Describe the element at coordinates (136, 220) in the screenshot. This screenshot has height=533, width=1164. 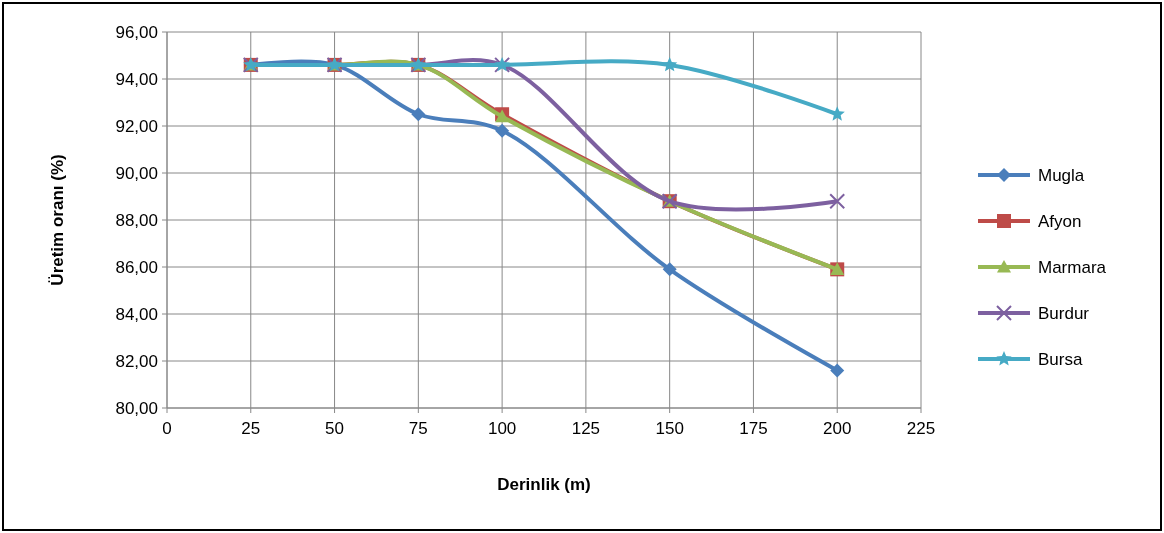
I see `y-tick-label: 88,00` at that location.